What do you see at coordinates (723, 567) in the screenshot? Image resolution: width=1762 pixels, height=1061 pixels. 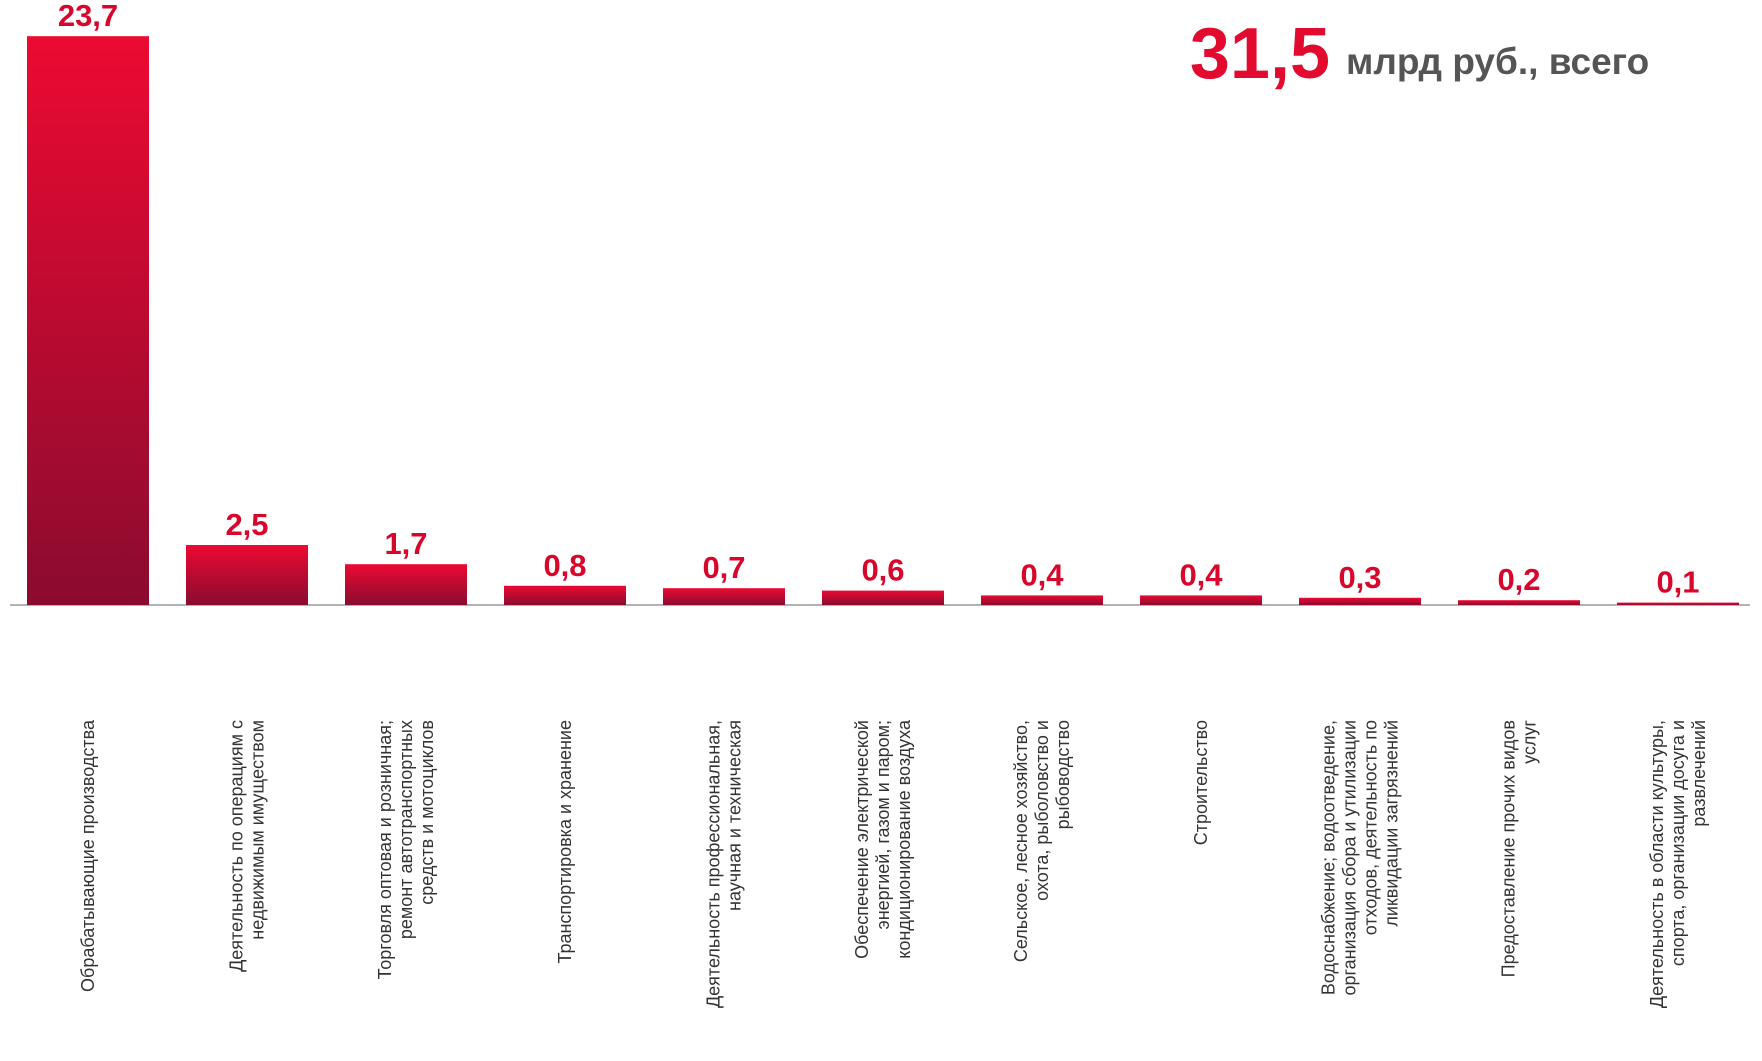 I see `value-label: 0,7` at bounding box center [723, 567].